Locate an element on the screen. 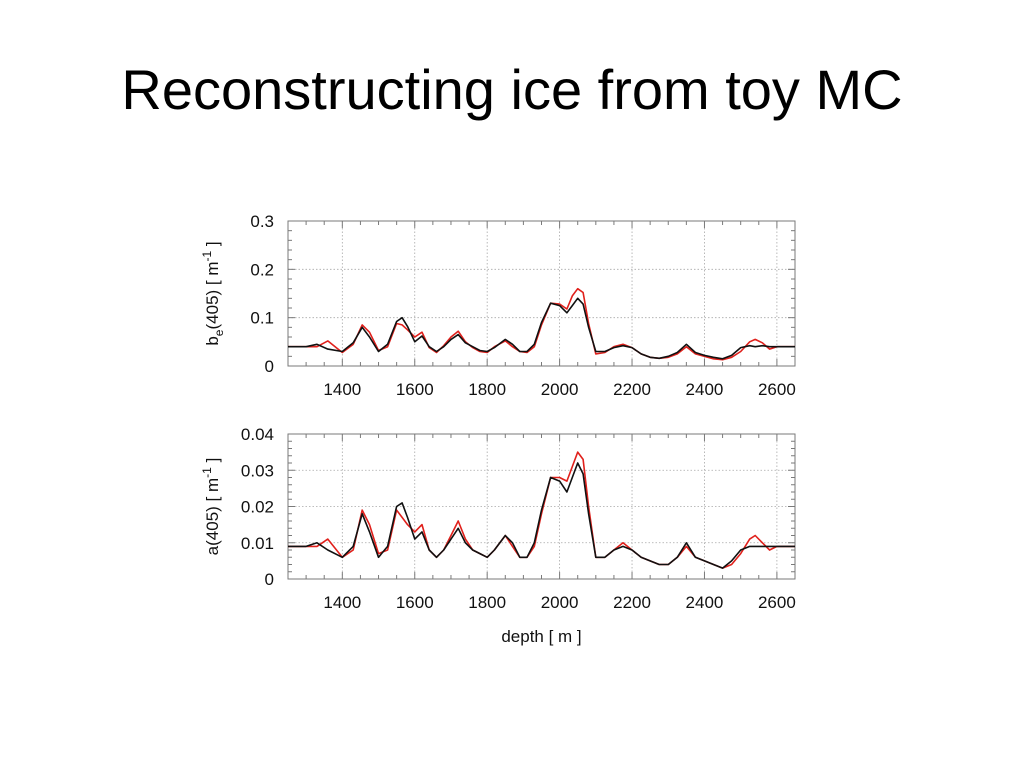 Image resolution: width=1024 pixels, height=768 pixels. y-tick-label: 0.02 is located at coordinates (257, 507).